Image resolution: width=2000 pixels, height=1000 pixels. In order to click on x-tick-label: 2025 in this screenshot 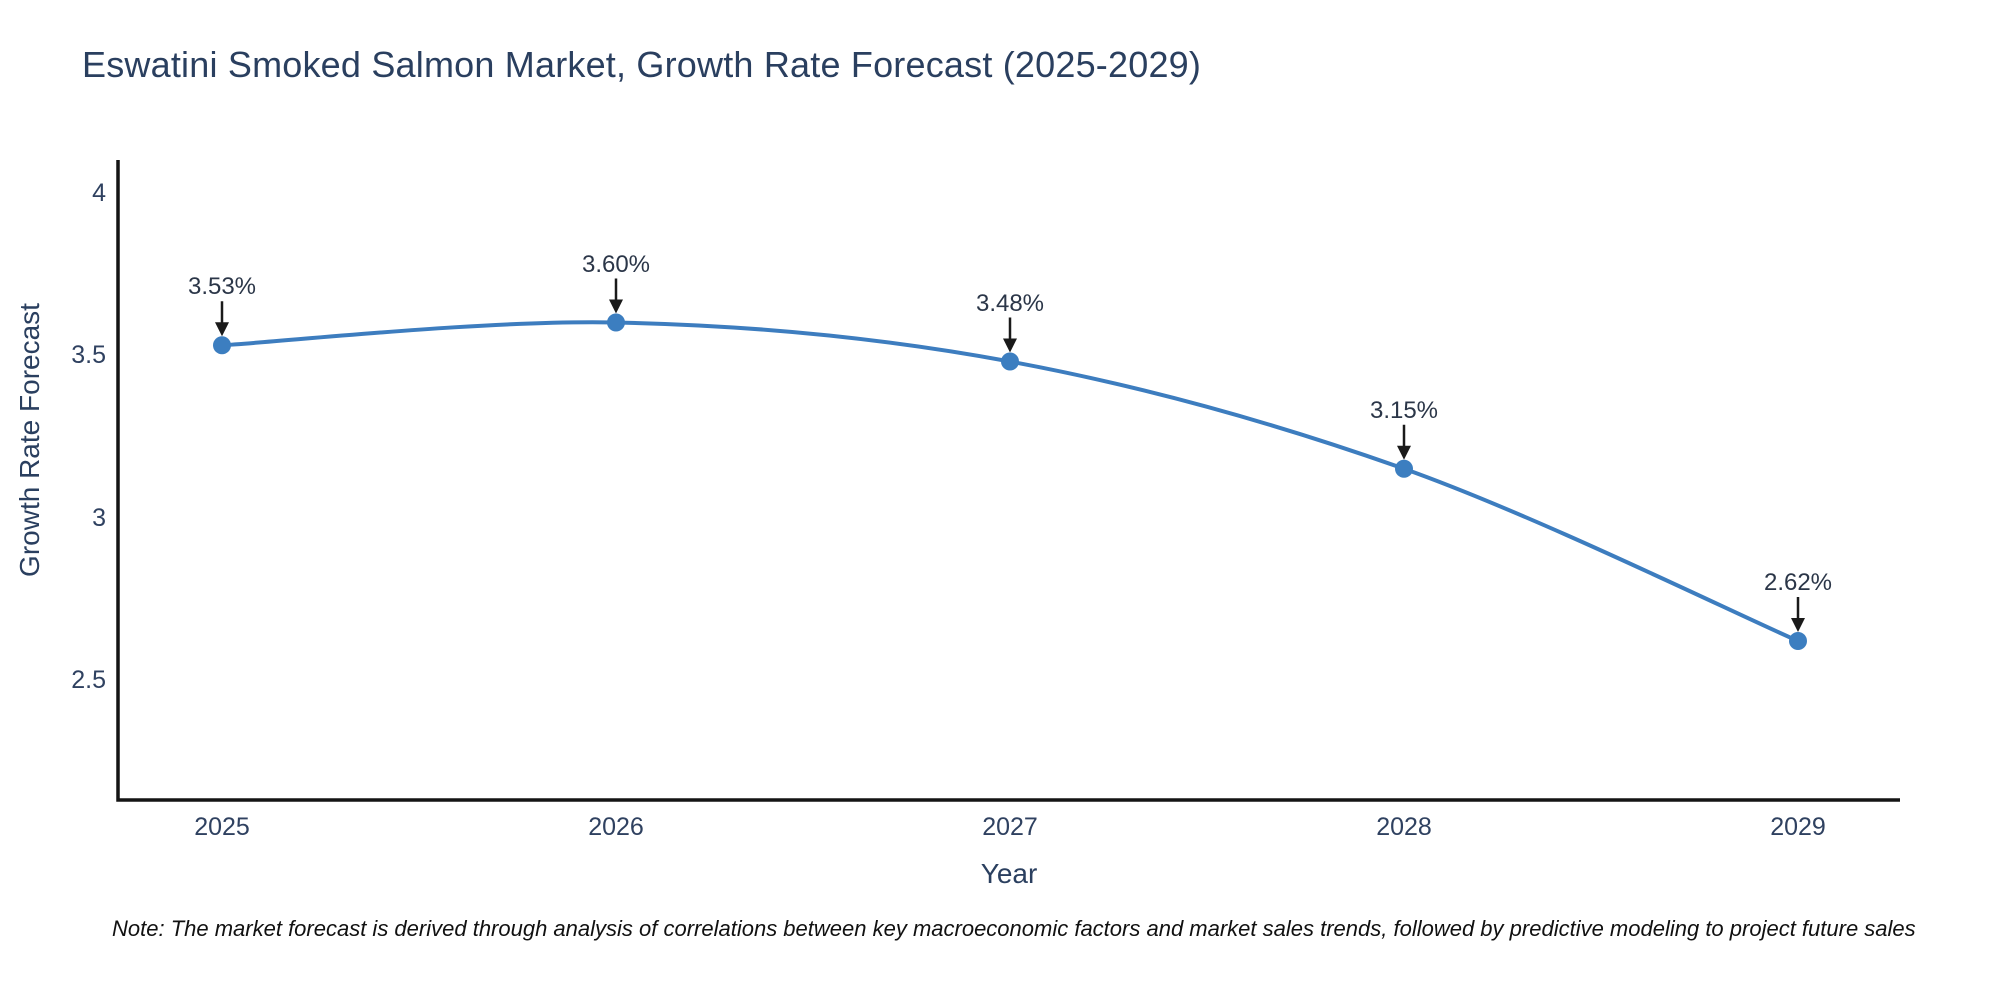, I will do `click(222, 827)`.